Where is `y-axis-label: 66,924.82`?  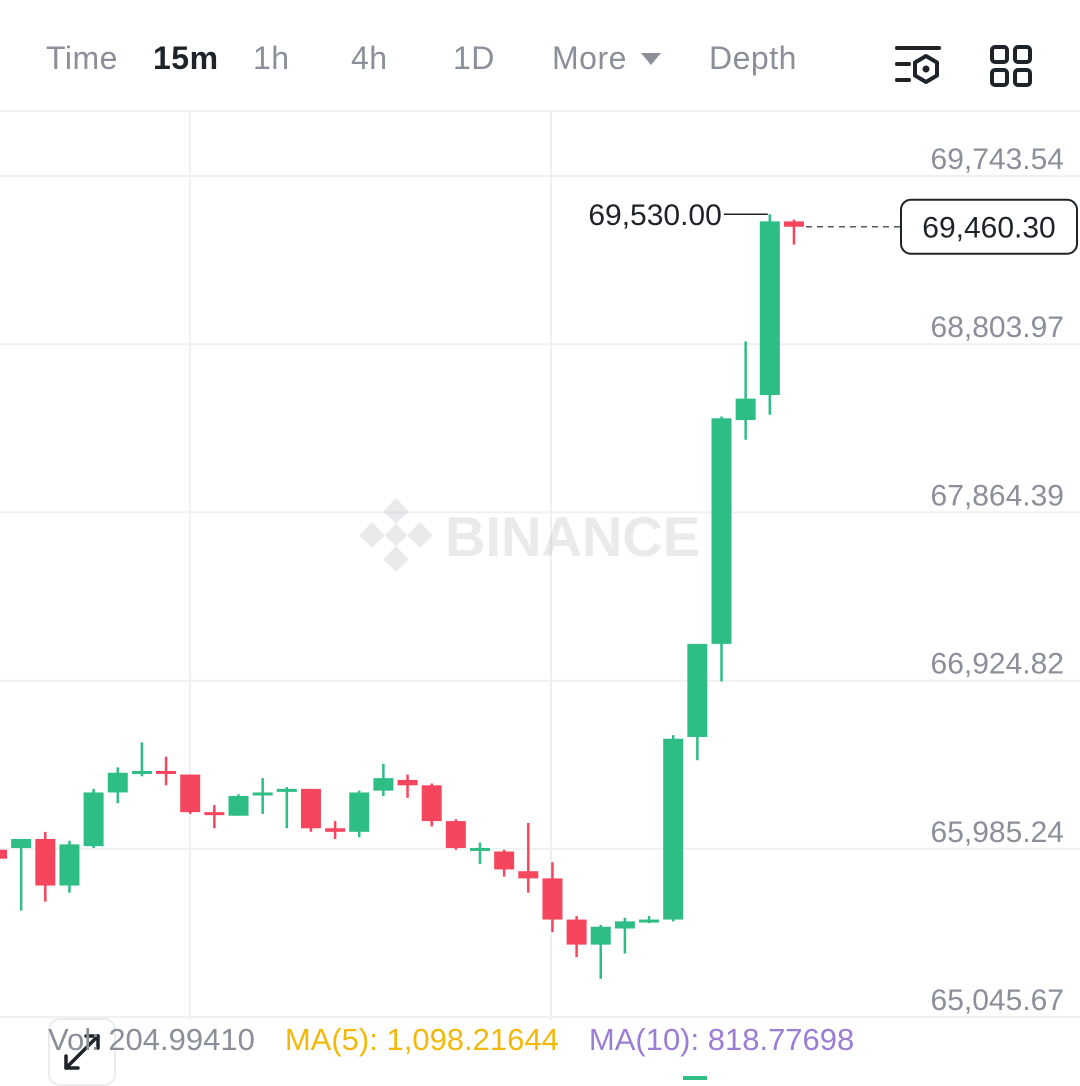 y-axis-label: 66,924.82 is located at coordinates (997, 664).